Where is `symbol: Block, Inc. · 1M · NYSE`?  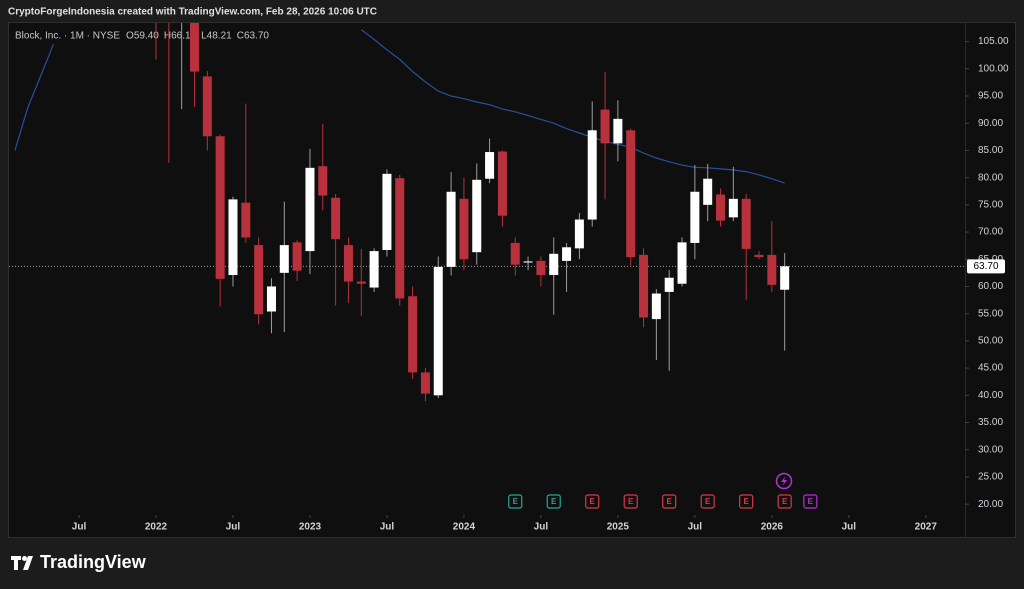 symbol: Block, Inc. · 1M · NYSE is located at coordinates (67, 36).